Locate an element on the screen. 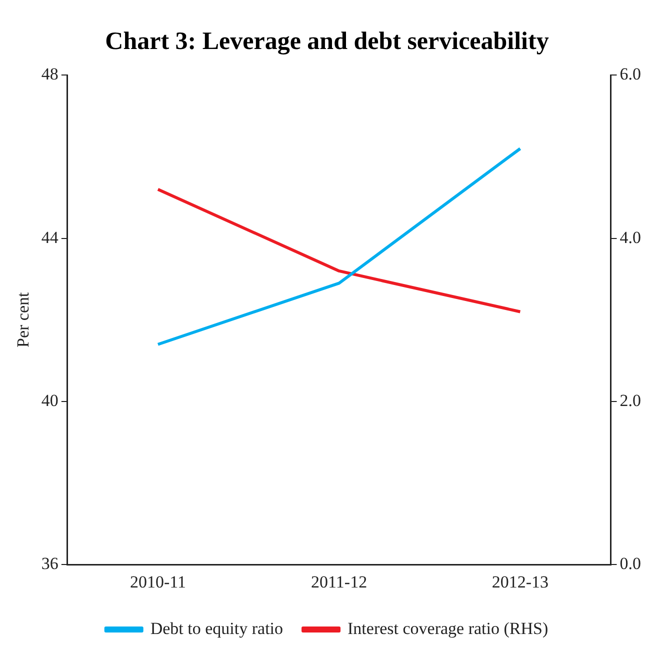 The height and width of the screenshot is (658, 654). y2-tick-label: 0.0 is located at coordinates (630, 564).